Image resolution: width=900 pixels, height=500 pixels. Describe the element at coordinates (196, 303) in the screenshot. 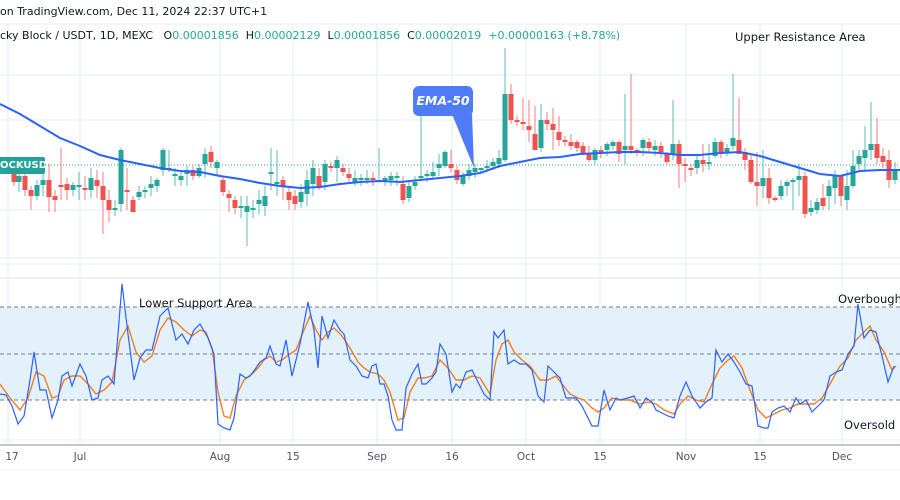

I see `lower-support-label: Lower Support Area` at that location.